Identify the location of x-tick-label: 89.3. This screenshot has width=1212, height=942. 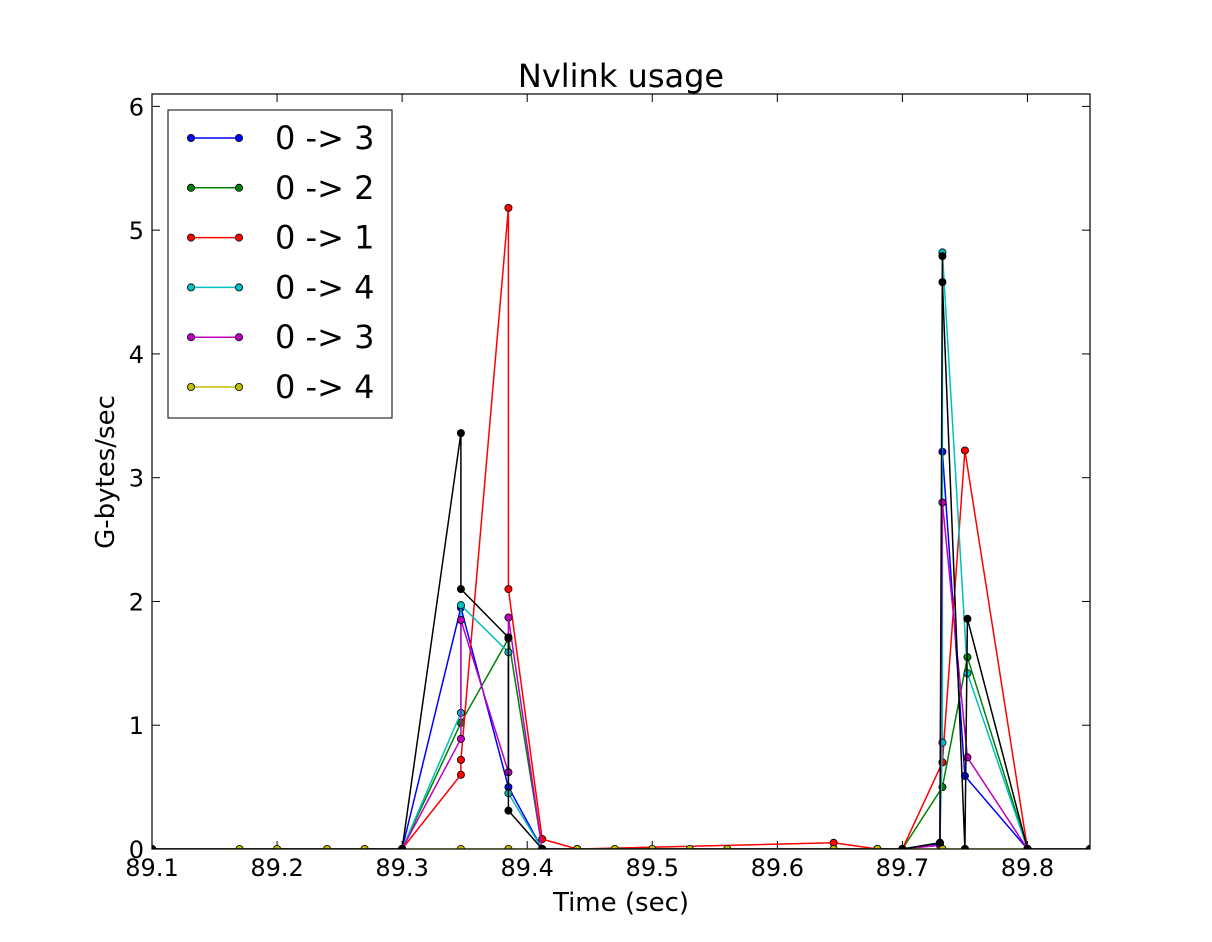
(401, 868).